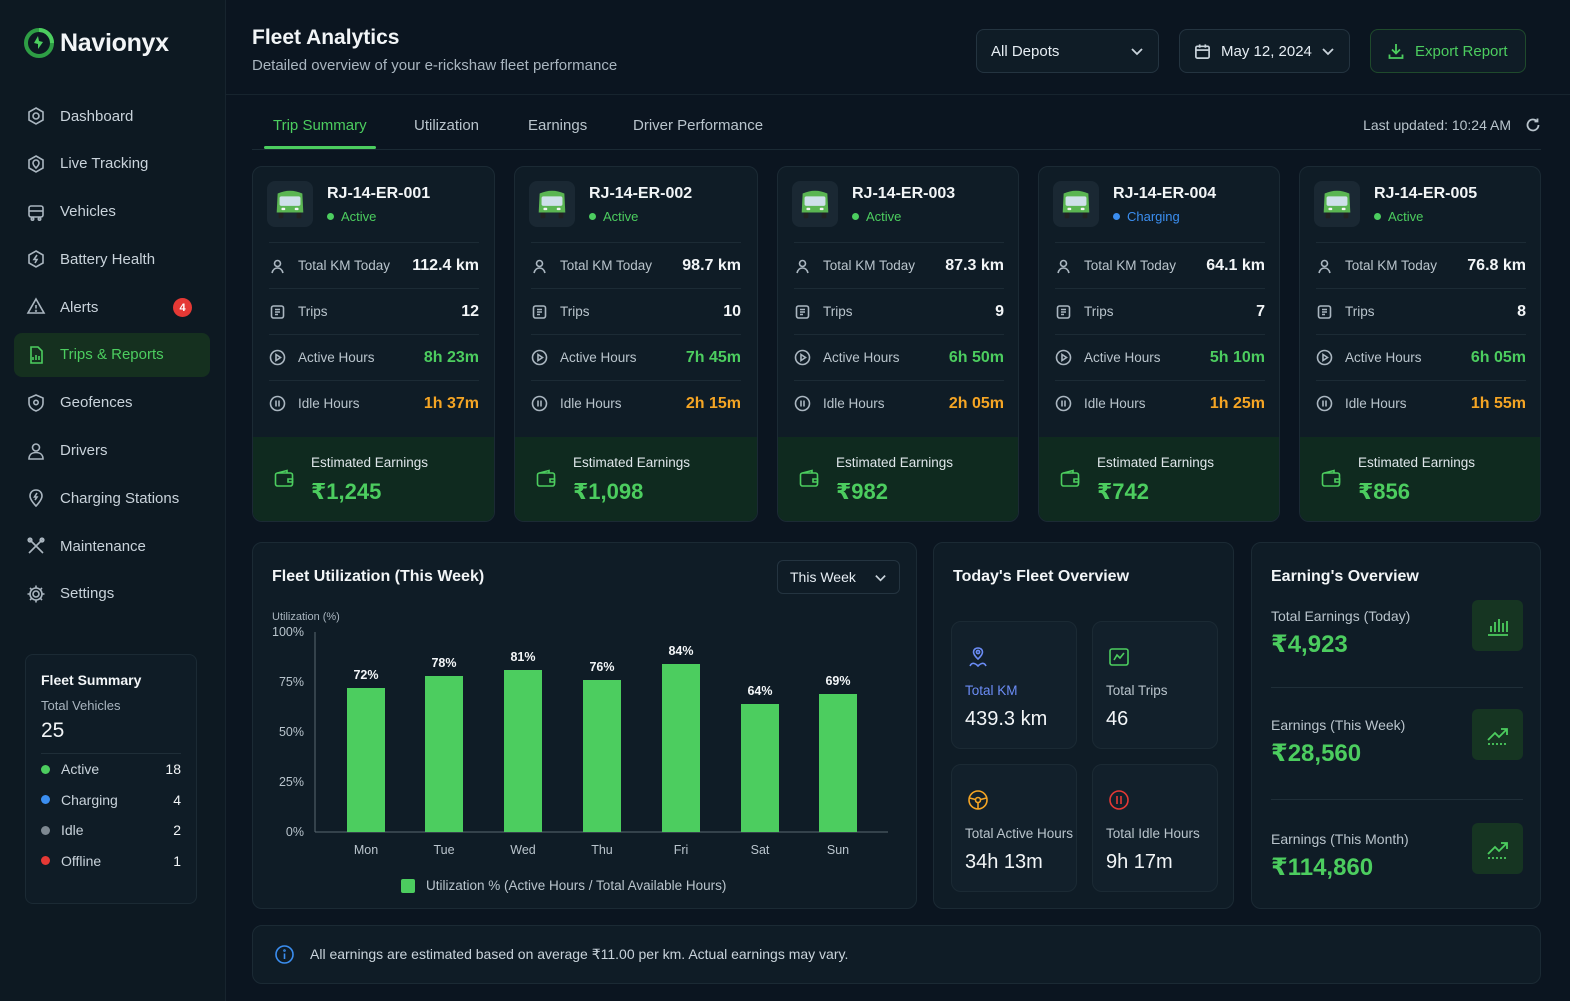  What do you see at coordinates (108, 259) in the screenshot?
I see `sidebar-item-label: Battery Health` at bounding box center [108, 259].